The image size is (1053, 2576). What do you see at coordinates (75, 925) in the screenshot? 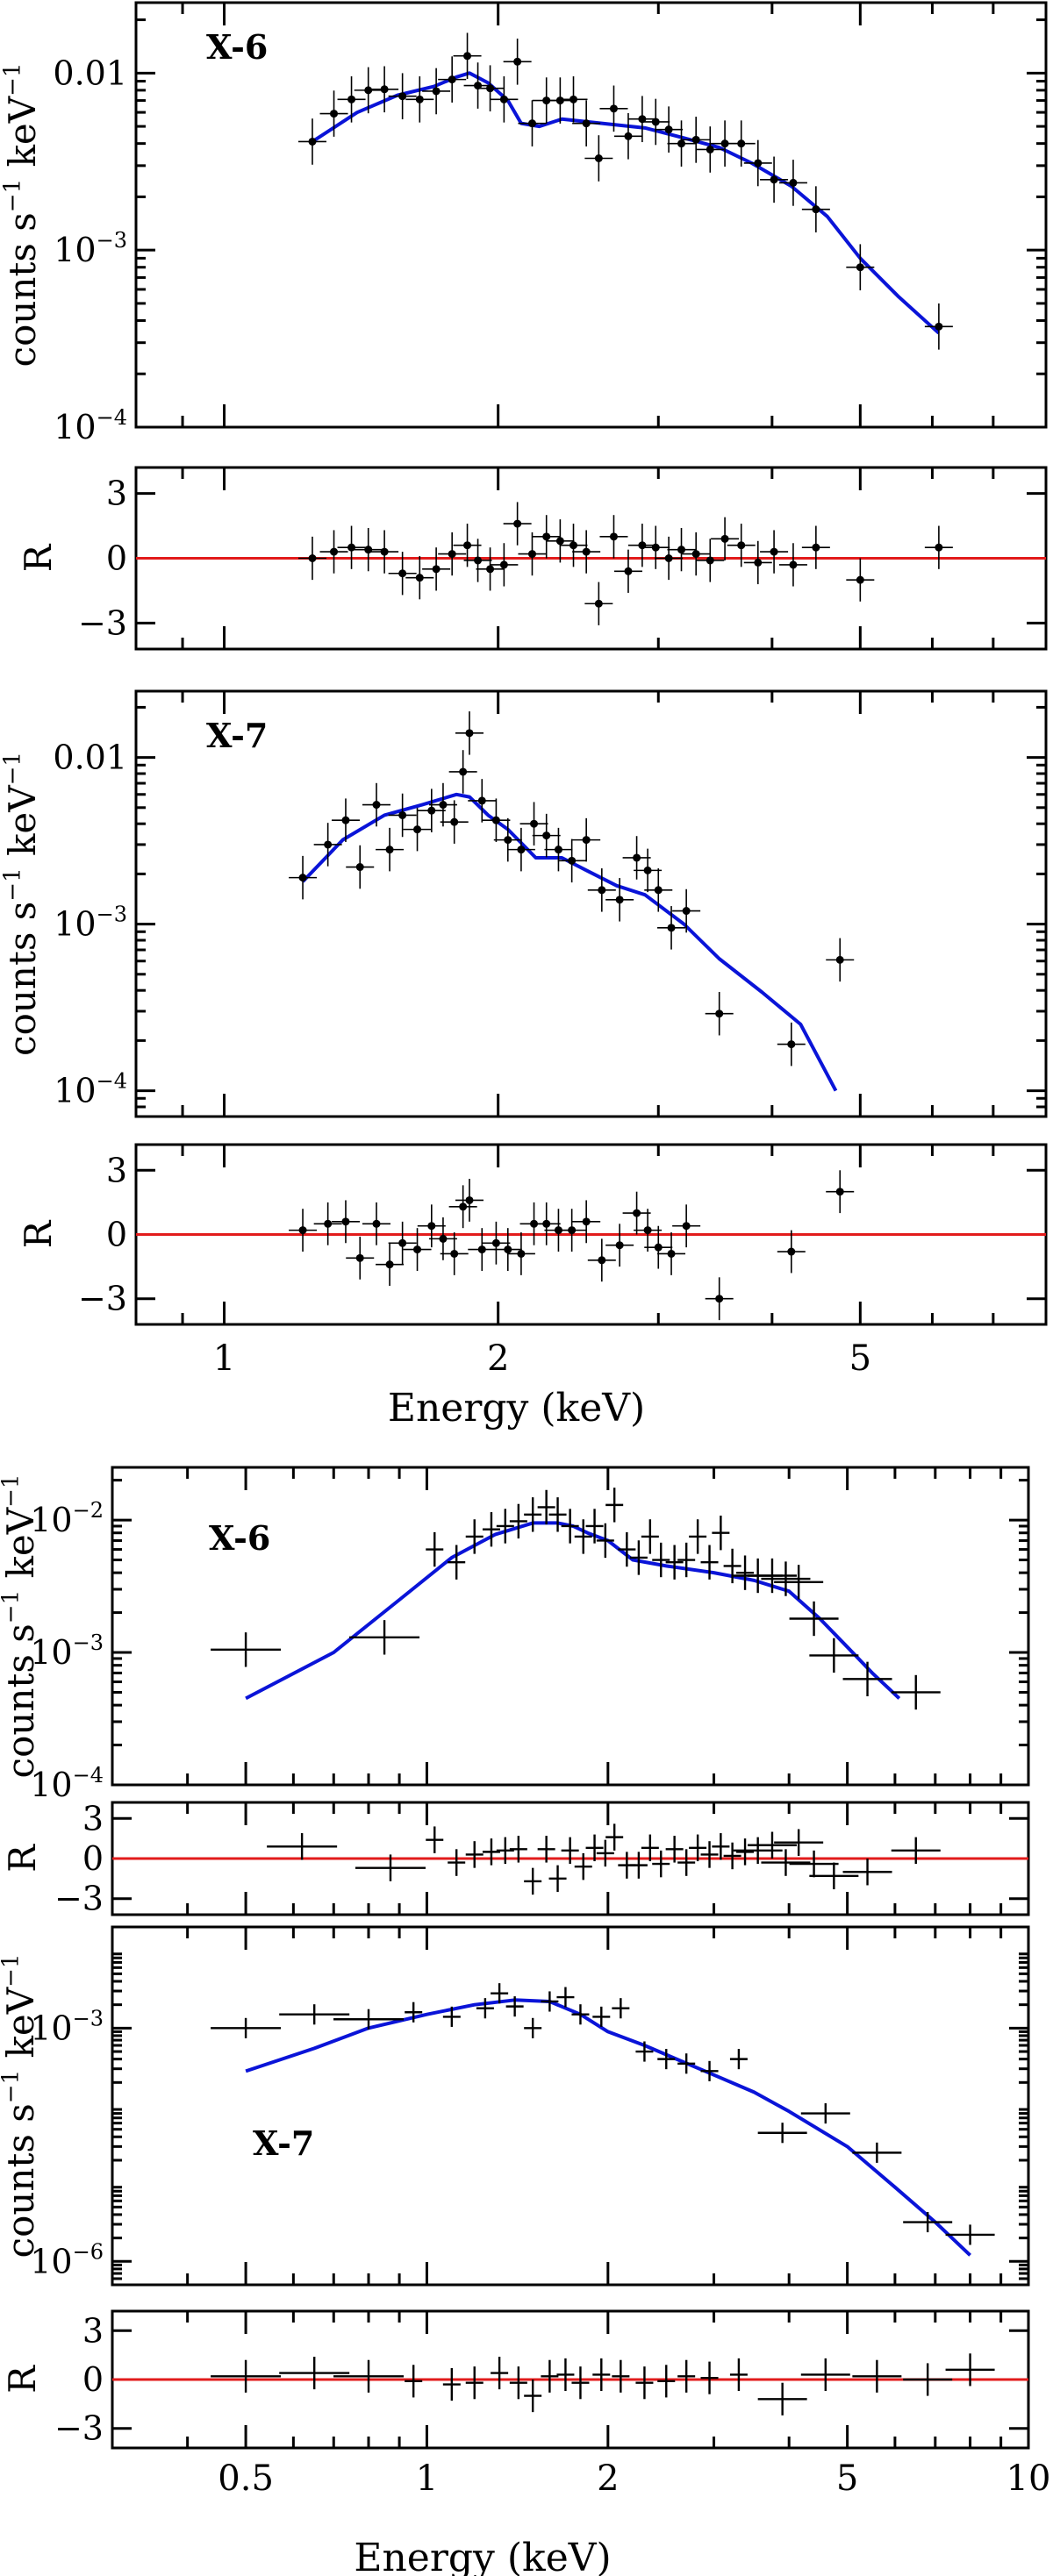
I see `label-part: 10` at bounding box center [75, 925].